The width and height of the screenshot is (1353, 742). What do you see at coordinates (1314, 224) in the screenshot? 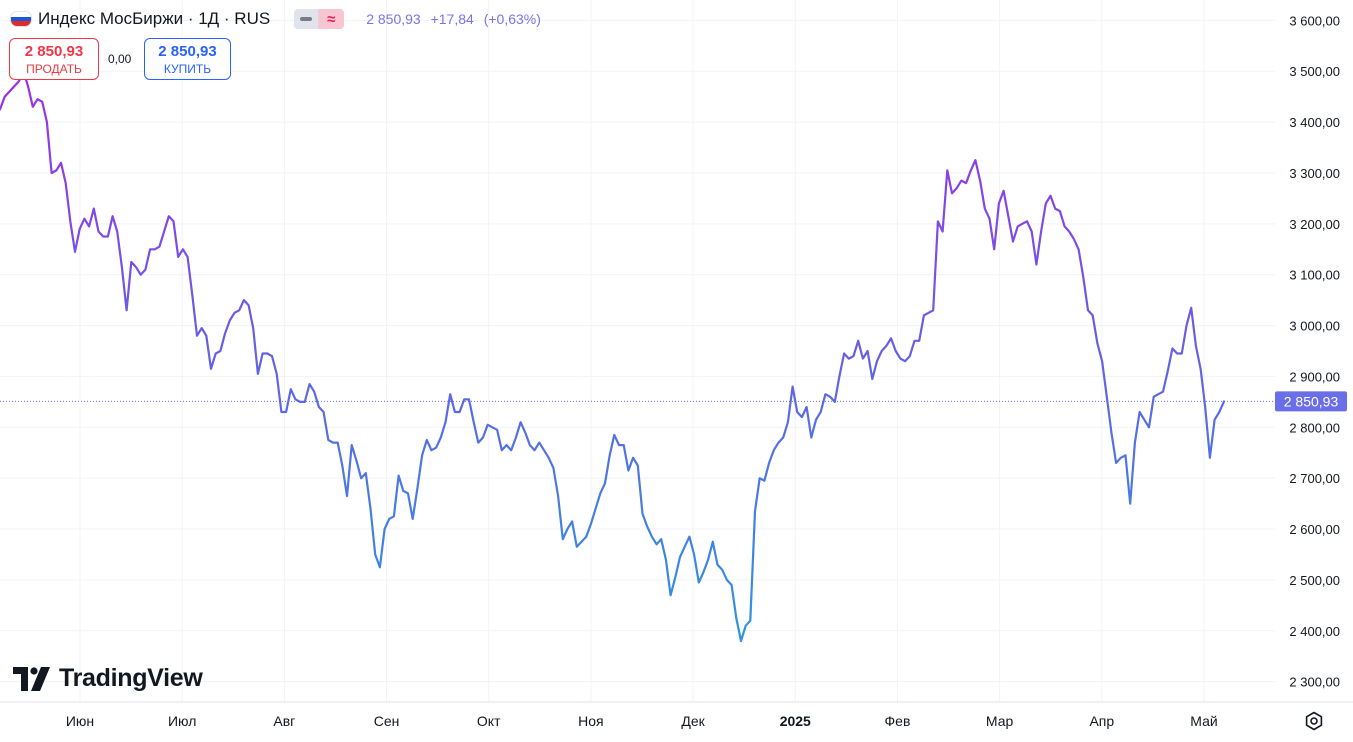
I see `y-tick-label: 3 200,00` at bounding box center [1314, 224].